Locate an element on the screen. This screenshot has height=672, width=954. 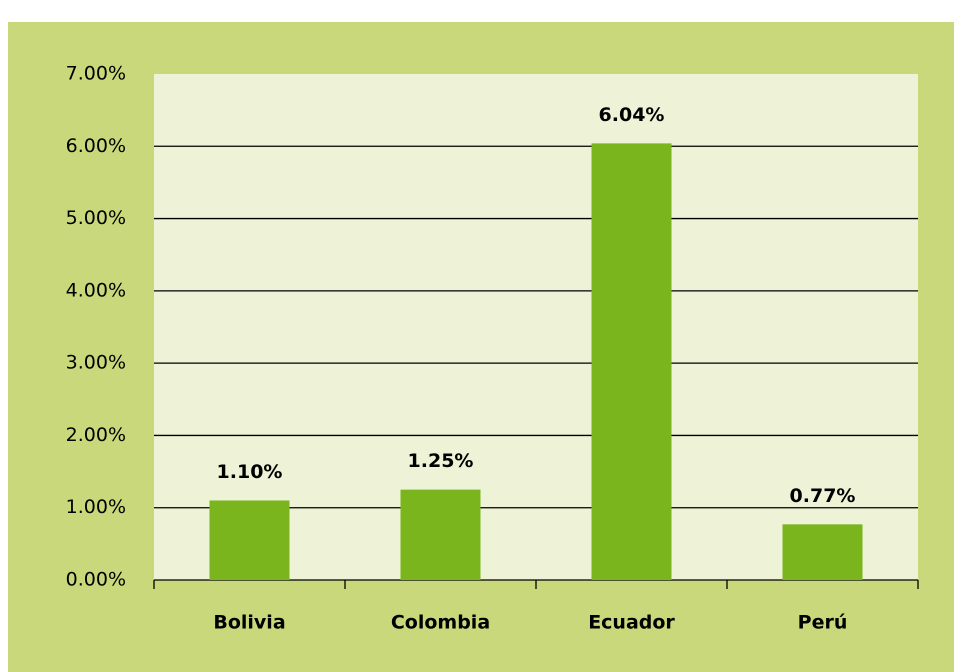
y-tick-label: 6.00% is located at coordinates (96, 146).